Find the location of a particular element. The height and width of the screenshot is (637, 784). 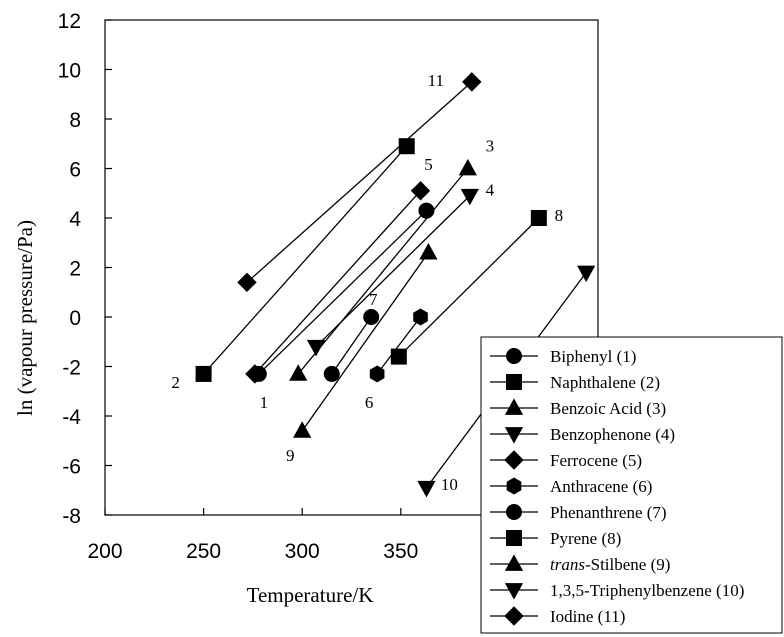

y-axis-title: ln (vapour pressure/Pa) is located at coordinates (25, 318).